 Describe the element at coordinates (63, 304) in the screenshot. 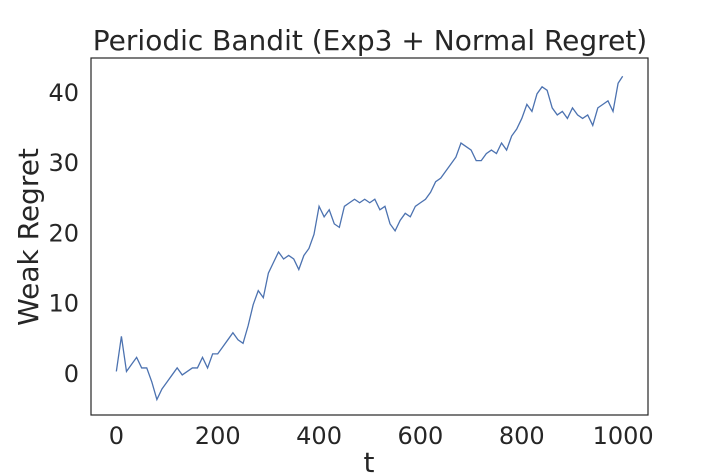

I see `y-tick-label: 10` at that location.